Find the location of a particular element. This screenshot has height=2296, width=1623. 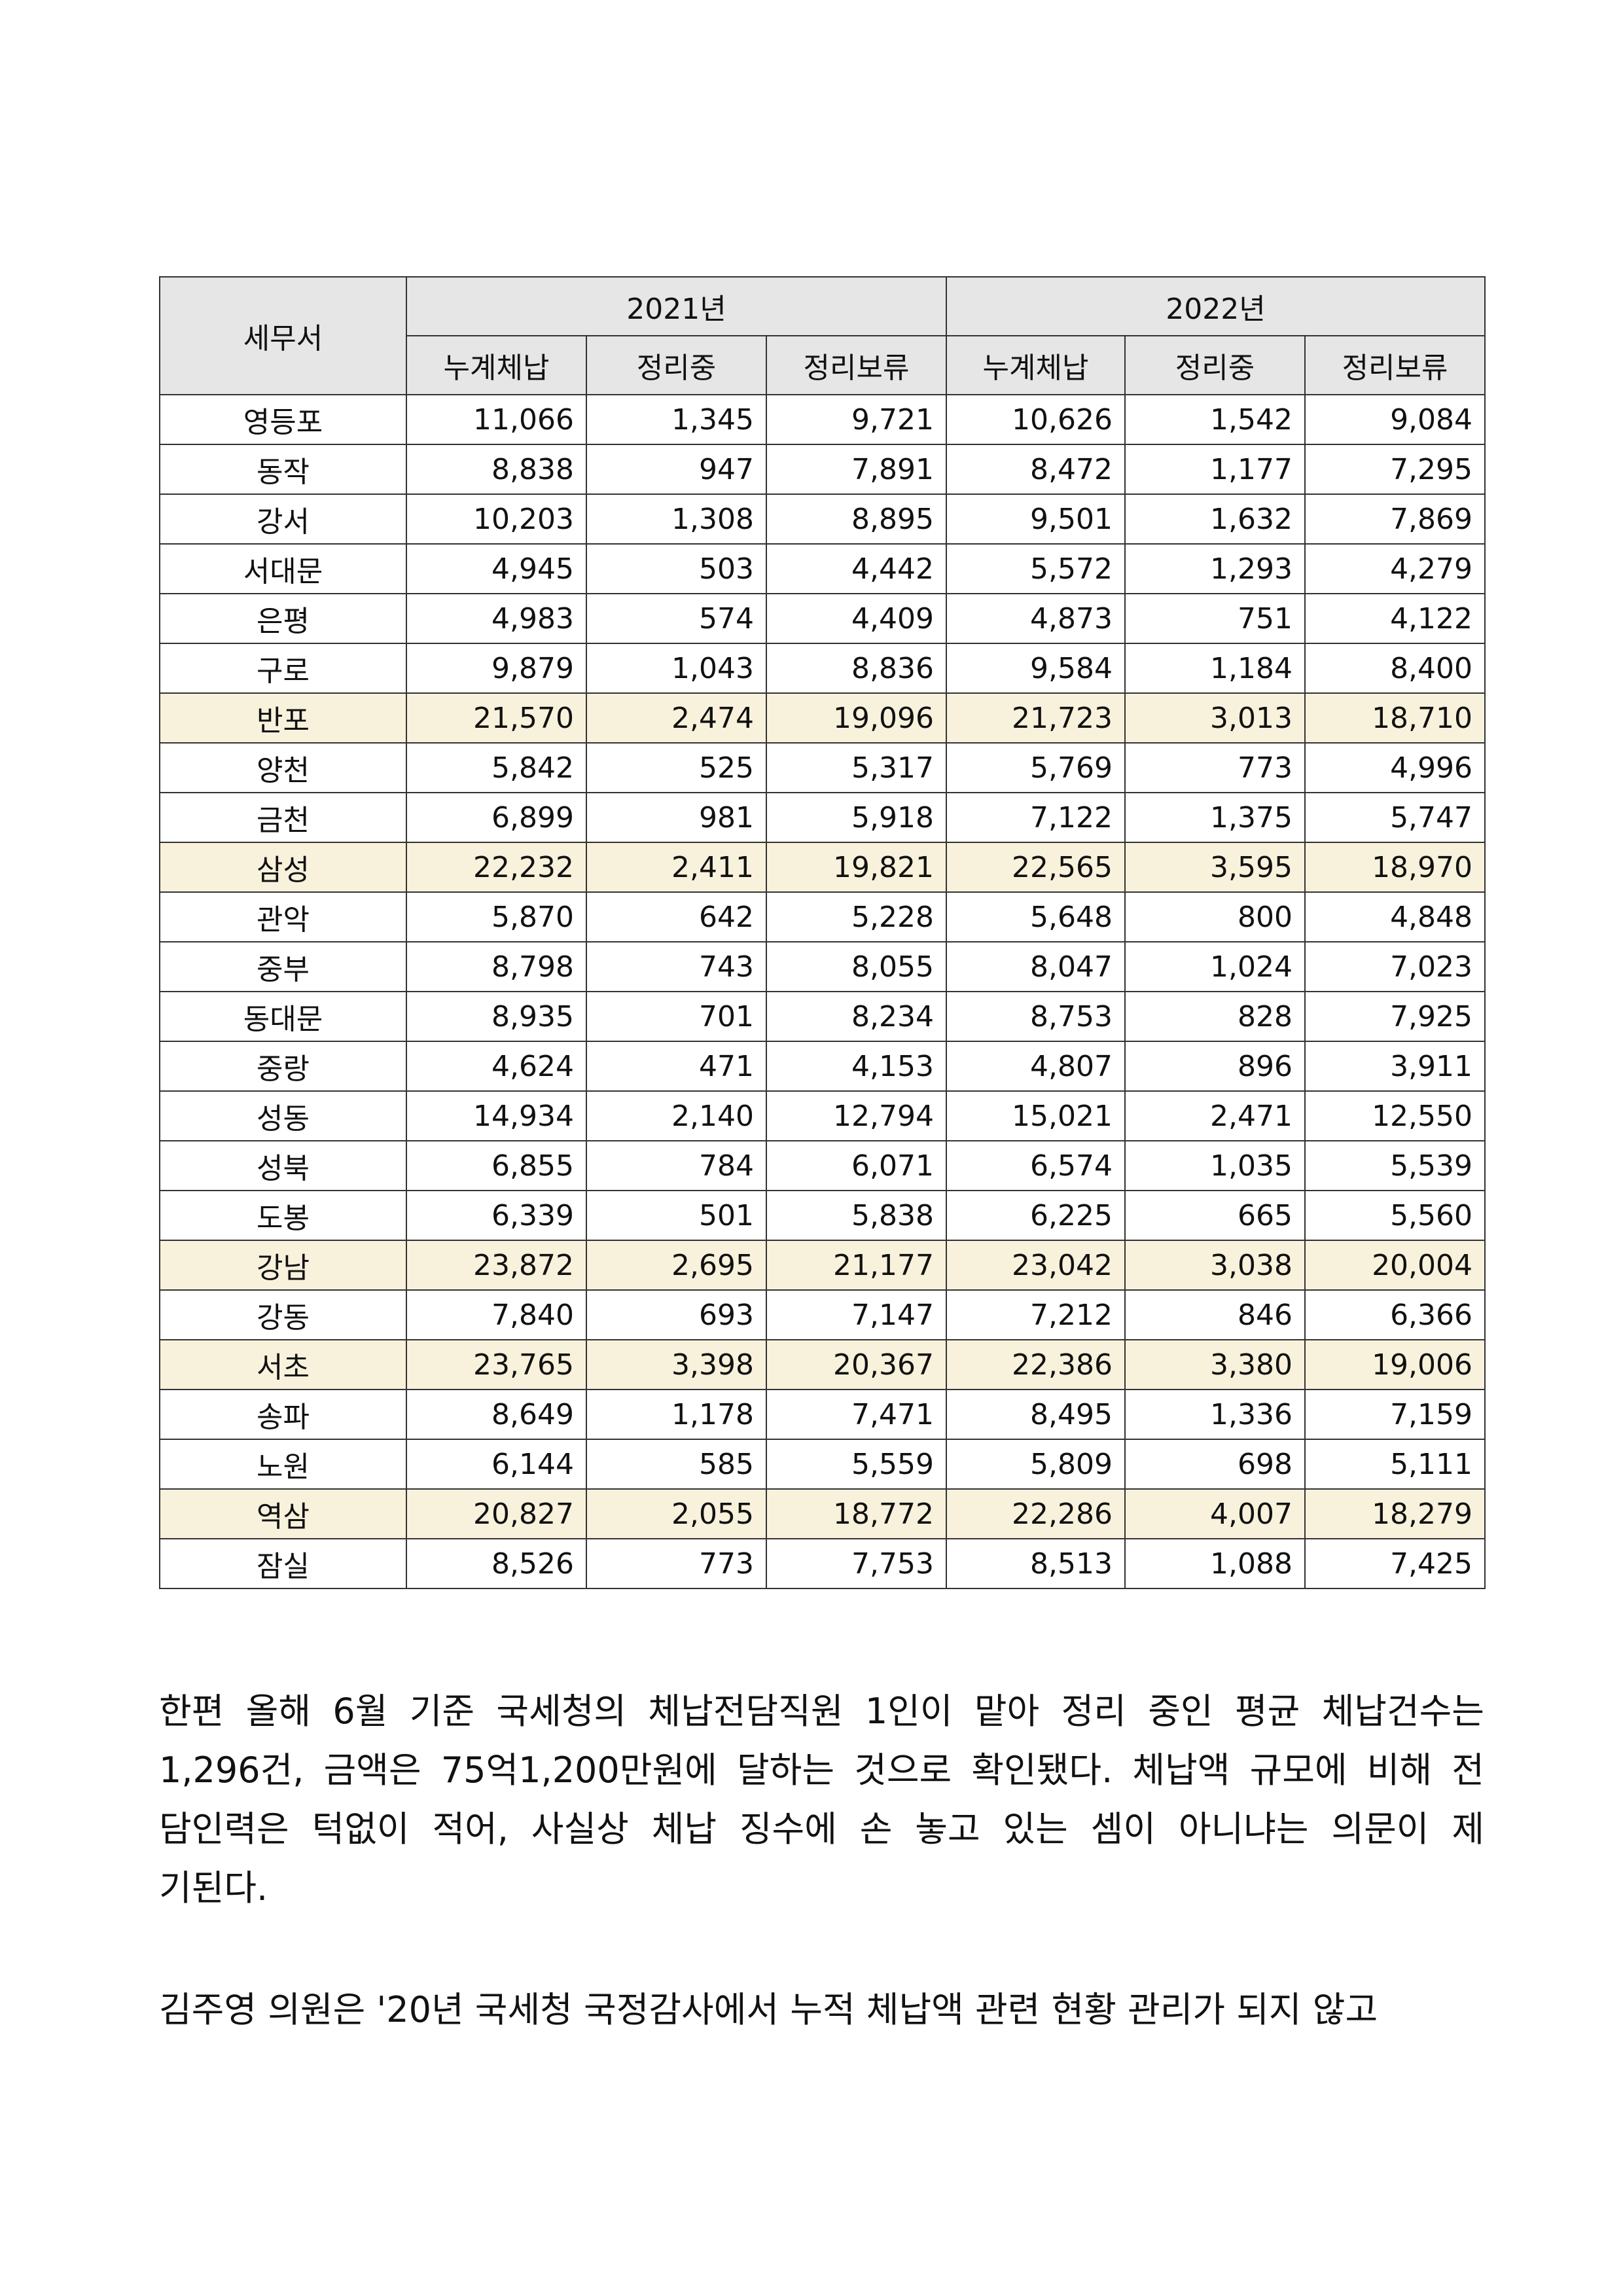

value-cell: 12,794 is located at coordinates (857, 1115).